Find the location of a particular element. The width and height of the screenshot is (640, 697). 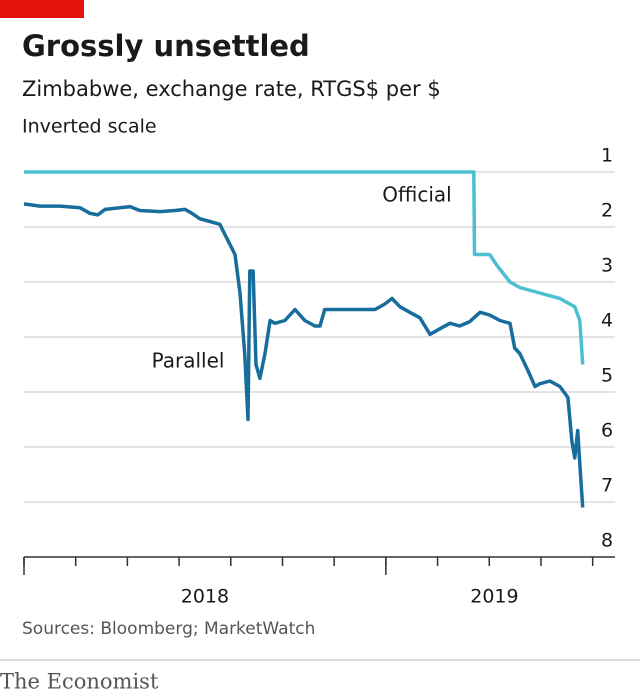

y-tick-label: 7 is located at coordinates (607, 486).